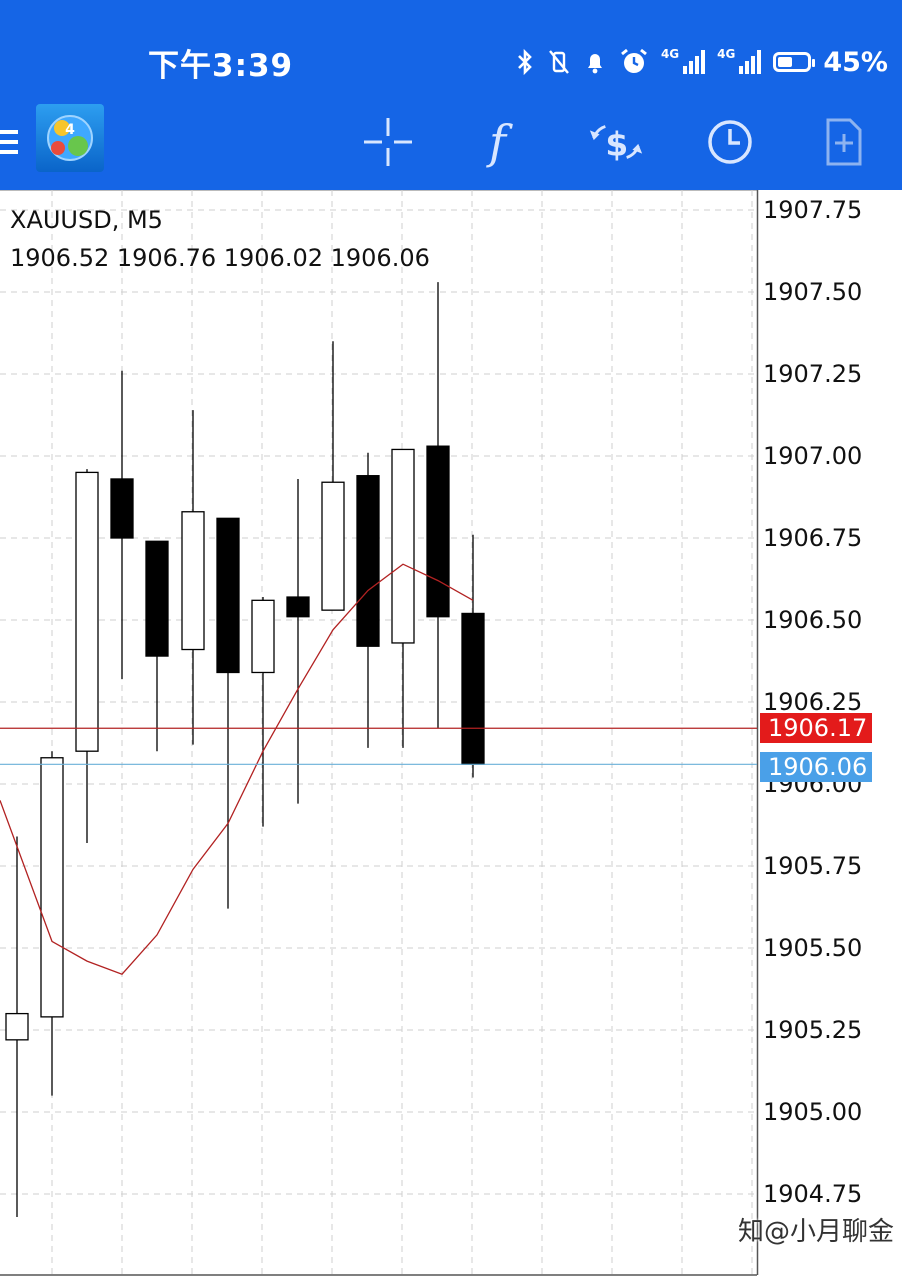 The width and height of the screenshot is (902, 1280). I want to click on new-order-icon, so click(844, 142).